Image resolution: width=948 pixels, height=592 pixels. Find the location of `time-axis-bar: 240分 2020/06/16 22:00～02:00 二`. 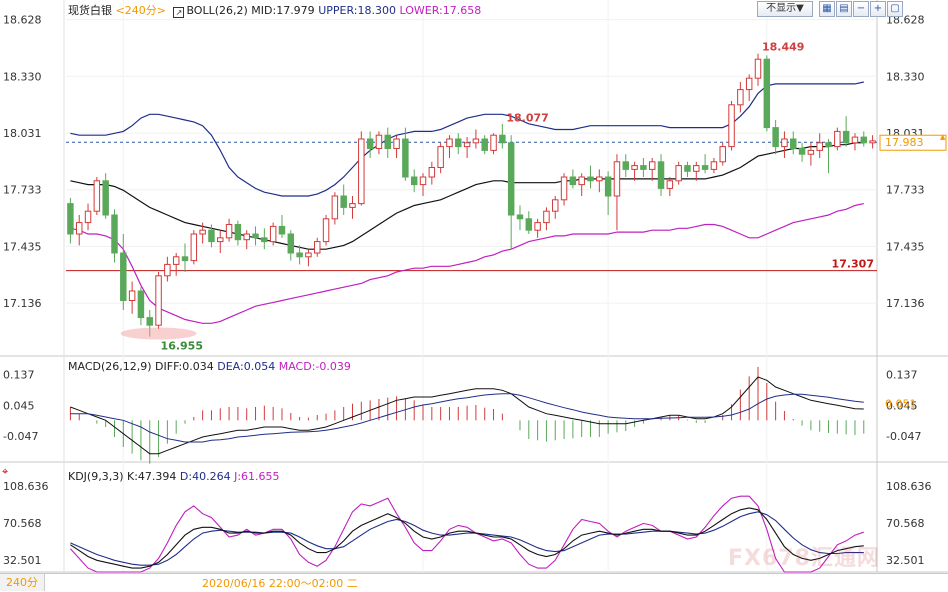

time-axis-bar: 240分 2020/06/16 22:00～02:00 二 is located at coordinates (474, 582).